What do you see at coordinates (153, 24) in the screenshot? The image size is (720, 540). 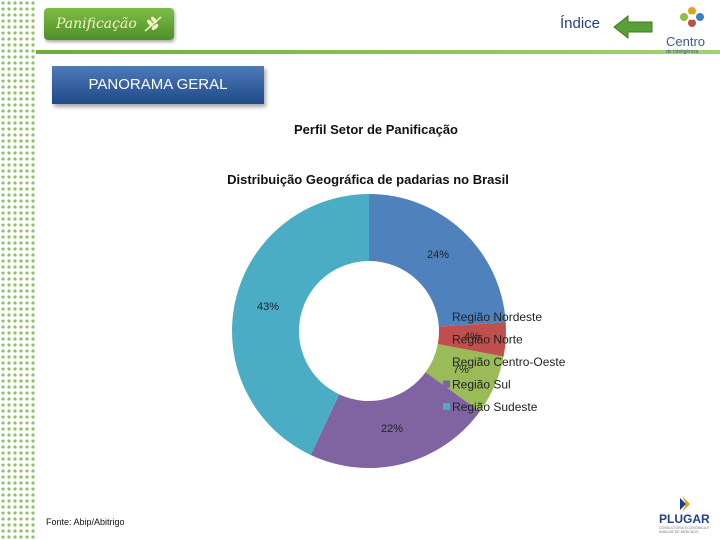 I see `wheat-icon` at bounding box center [153, 24].